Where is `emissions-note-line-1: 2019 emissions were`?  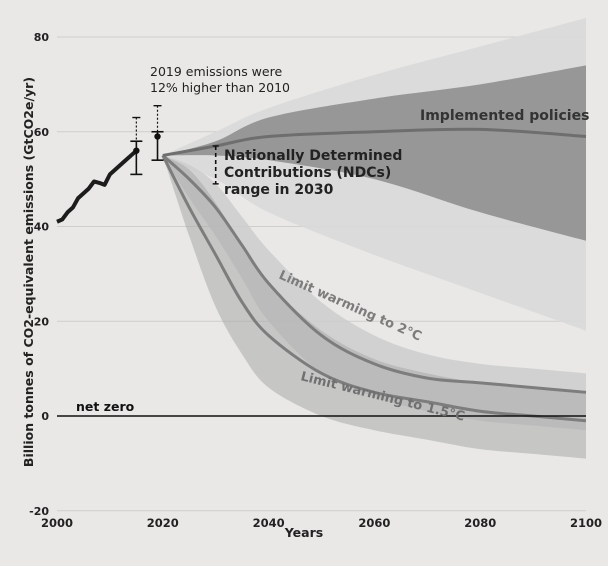 emissions-note-line-1: 2019 emissions were is located at coordinates (216, 71).